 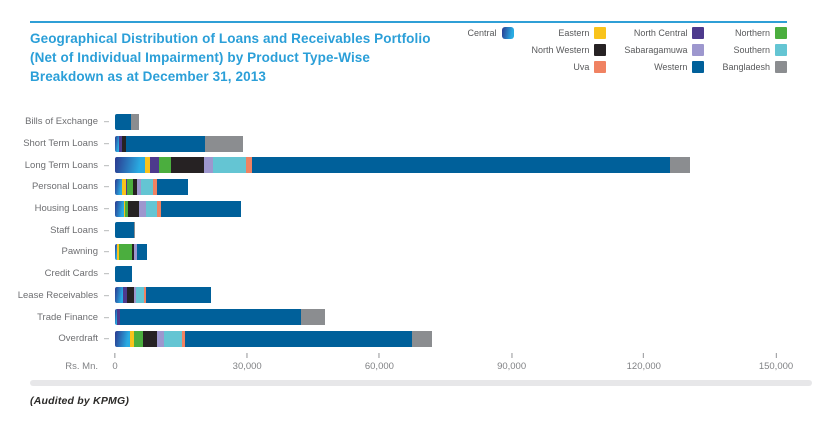 I want to click on legend-label: Northern, so click(x=752, y=32).